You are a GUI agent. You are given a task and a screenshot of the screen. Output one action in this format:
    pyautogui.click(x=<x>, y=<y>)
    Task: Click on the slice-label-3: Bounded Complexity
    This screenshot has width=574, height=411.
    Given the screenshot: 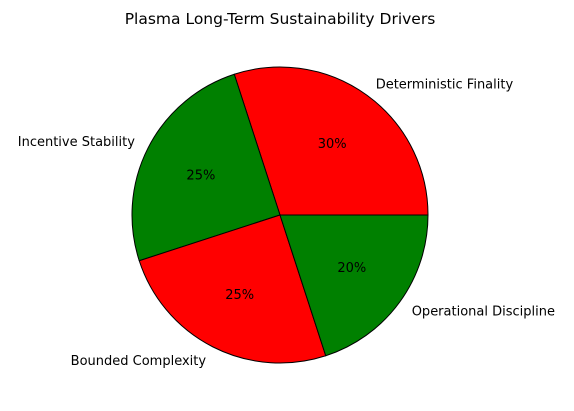 What is the action you would take?
    pyautogui.click(x=139, y=361)
    